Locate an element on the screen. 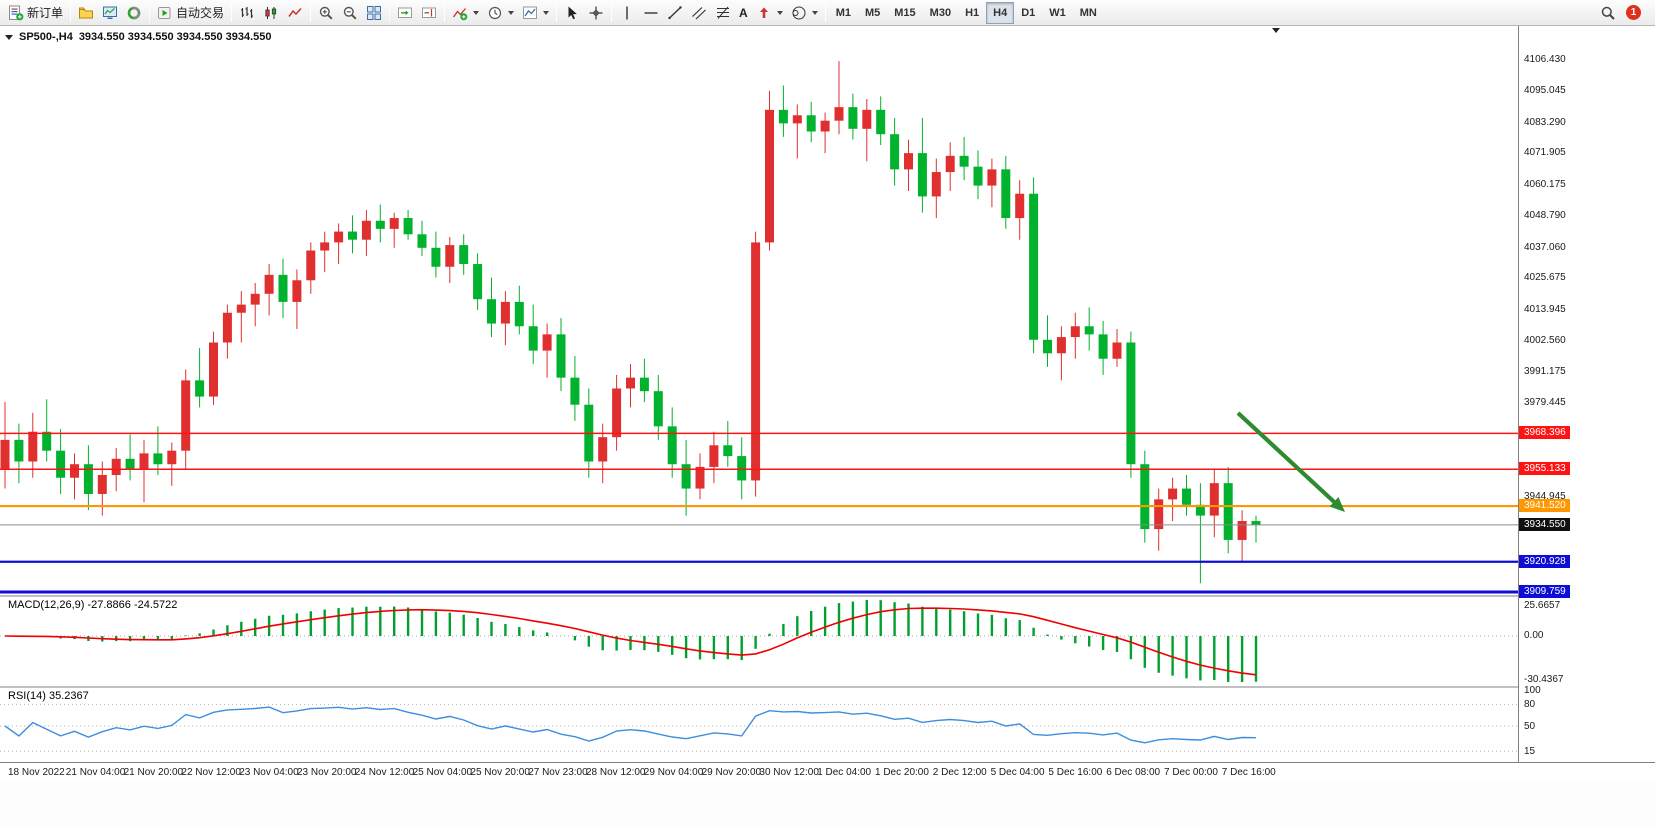  horizontal-line-button is located at coordinates (651, 13).